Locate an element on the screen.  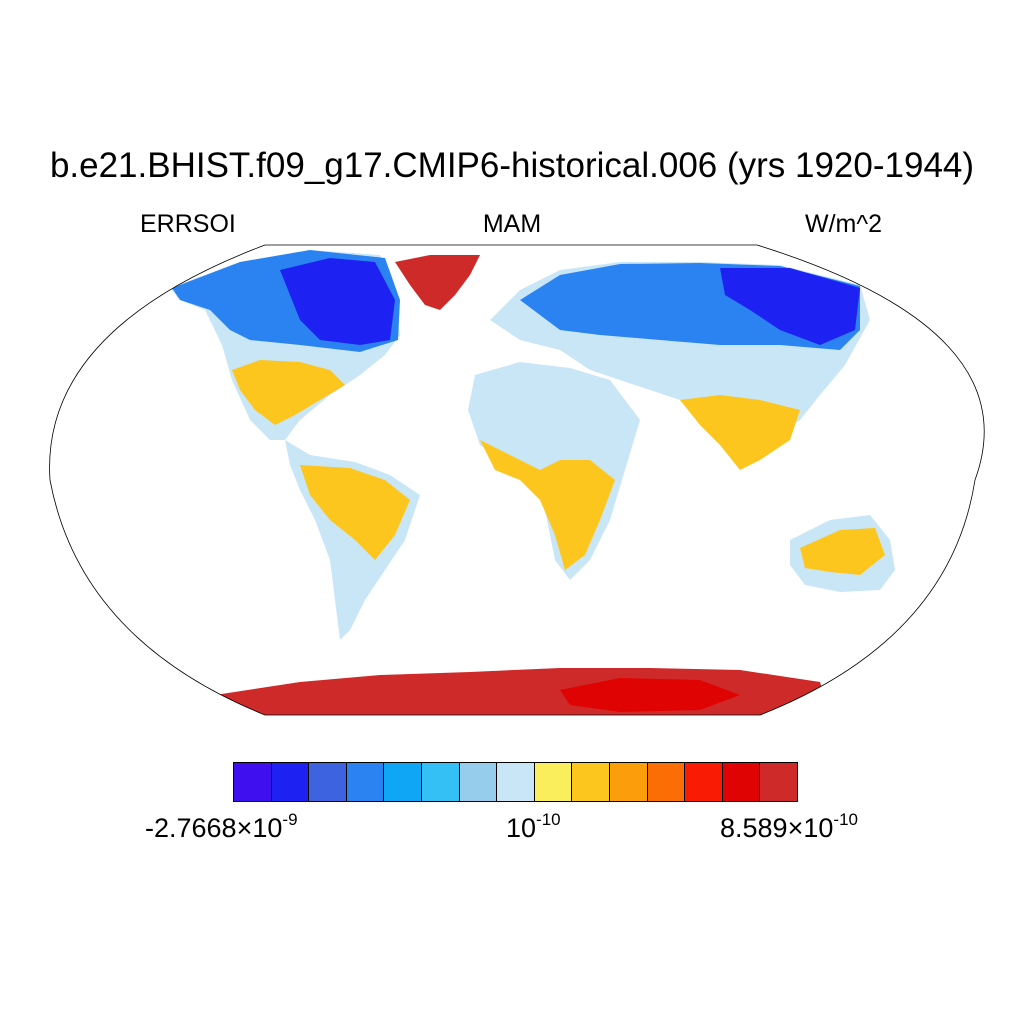
colorbar-mid-label: 10-10 is located at coordinates (533, 827).